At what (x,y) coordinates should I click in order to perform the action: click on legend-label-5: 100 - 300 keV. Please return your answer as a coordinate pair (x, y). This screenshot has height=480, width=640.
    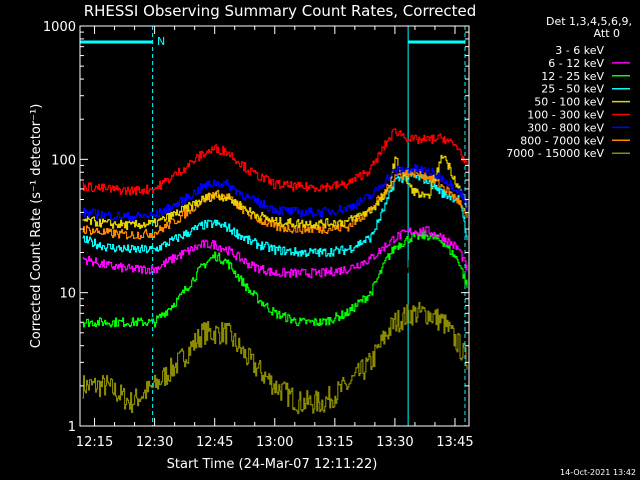
    Looking at the image, I should click on (565, 115).